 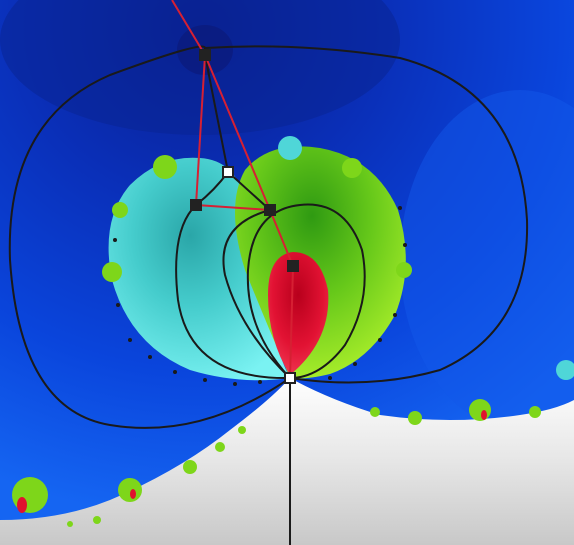 What do you see at coordinates (188, 28) in the screenshot?
I see `red-line-top` at bounding box center [188, 28].